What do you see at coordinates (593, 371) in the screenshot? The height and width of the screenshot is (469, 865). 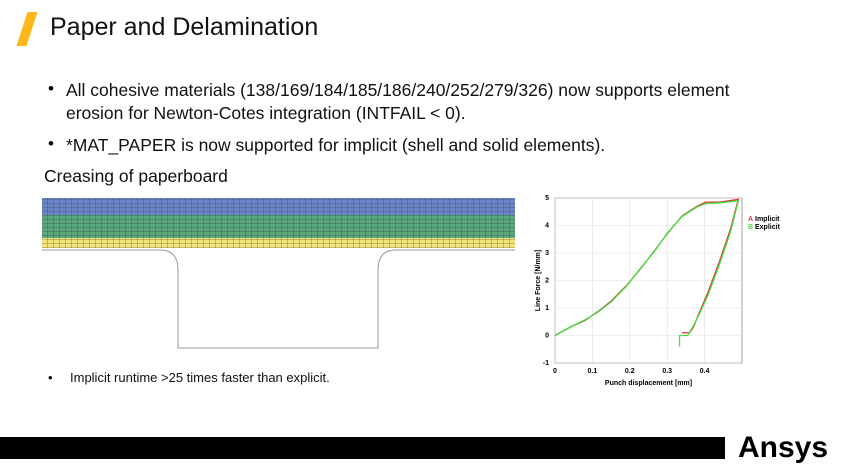 I see `x-tick-label: 0.1` at bounding box center [593, 371].